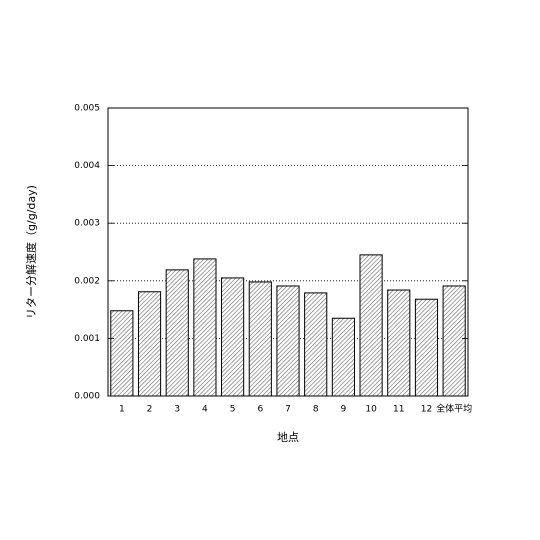 The width and height of the screenshot is (540, 540). What do you see at coordinates (371, 410) in the screenshot?
I see `x-tick-label: 10` at bounding box center [371, 410].